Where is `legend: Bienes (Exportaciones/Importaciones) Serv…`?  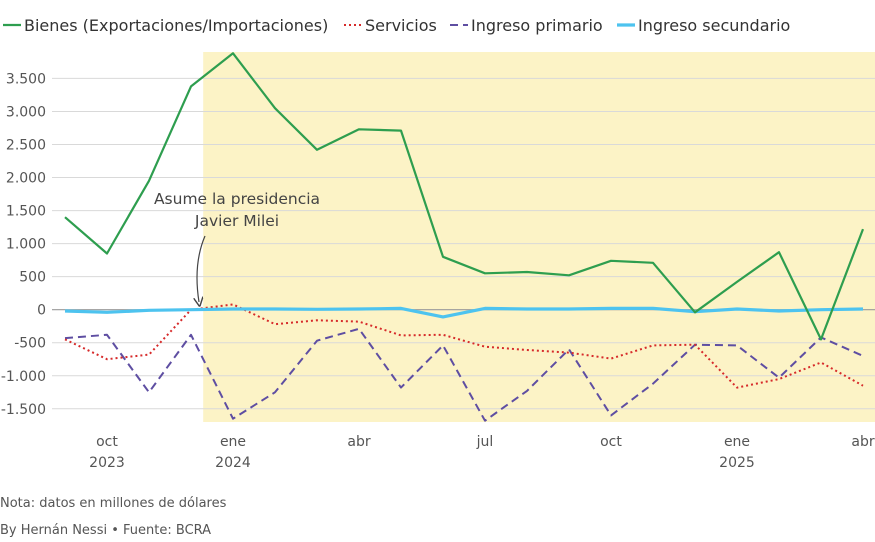 legend: Bienes (Exportaciones/Importaciones) Serv… is located at coordinates (396, 25).